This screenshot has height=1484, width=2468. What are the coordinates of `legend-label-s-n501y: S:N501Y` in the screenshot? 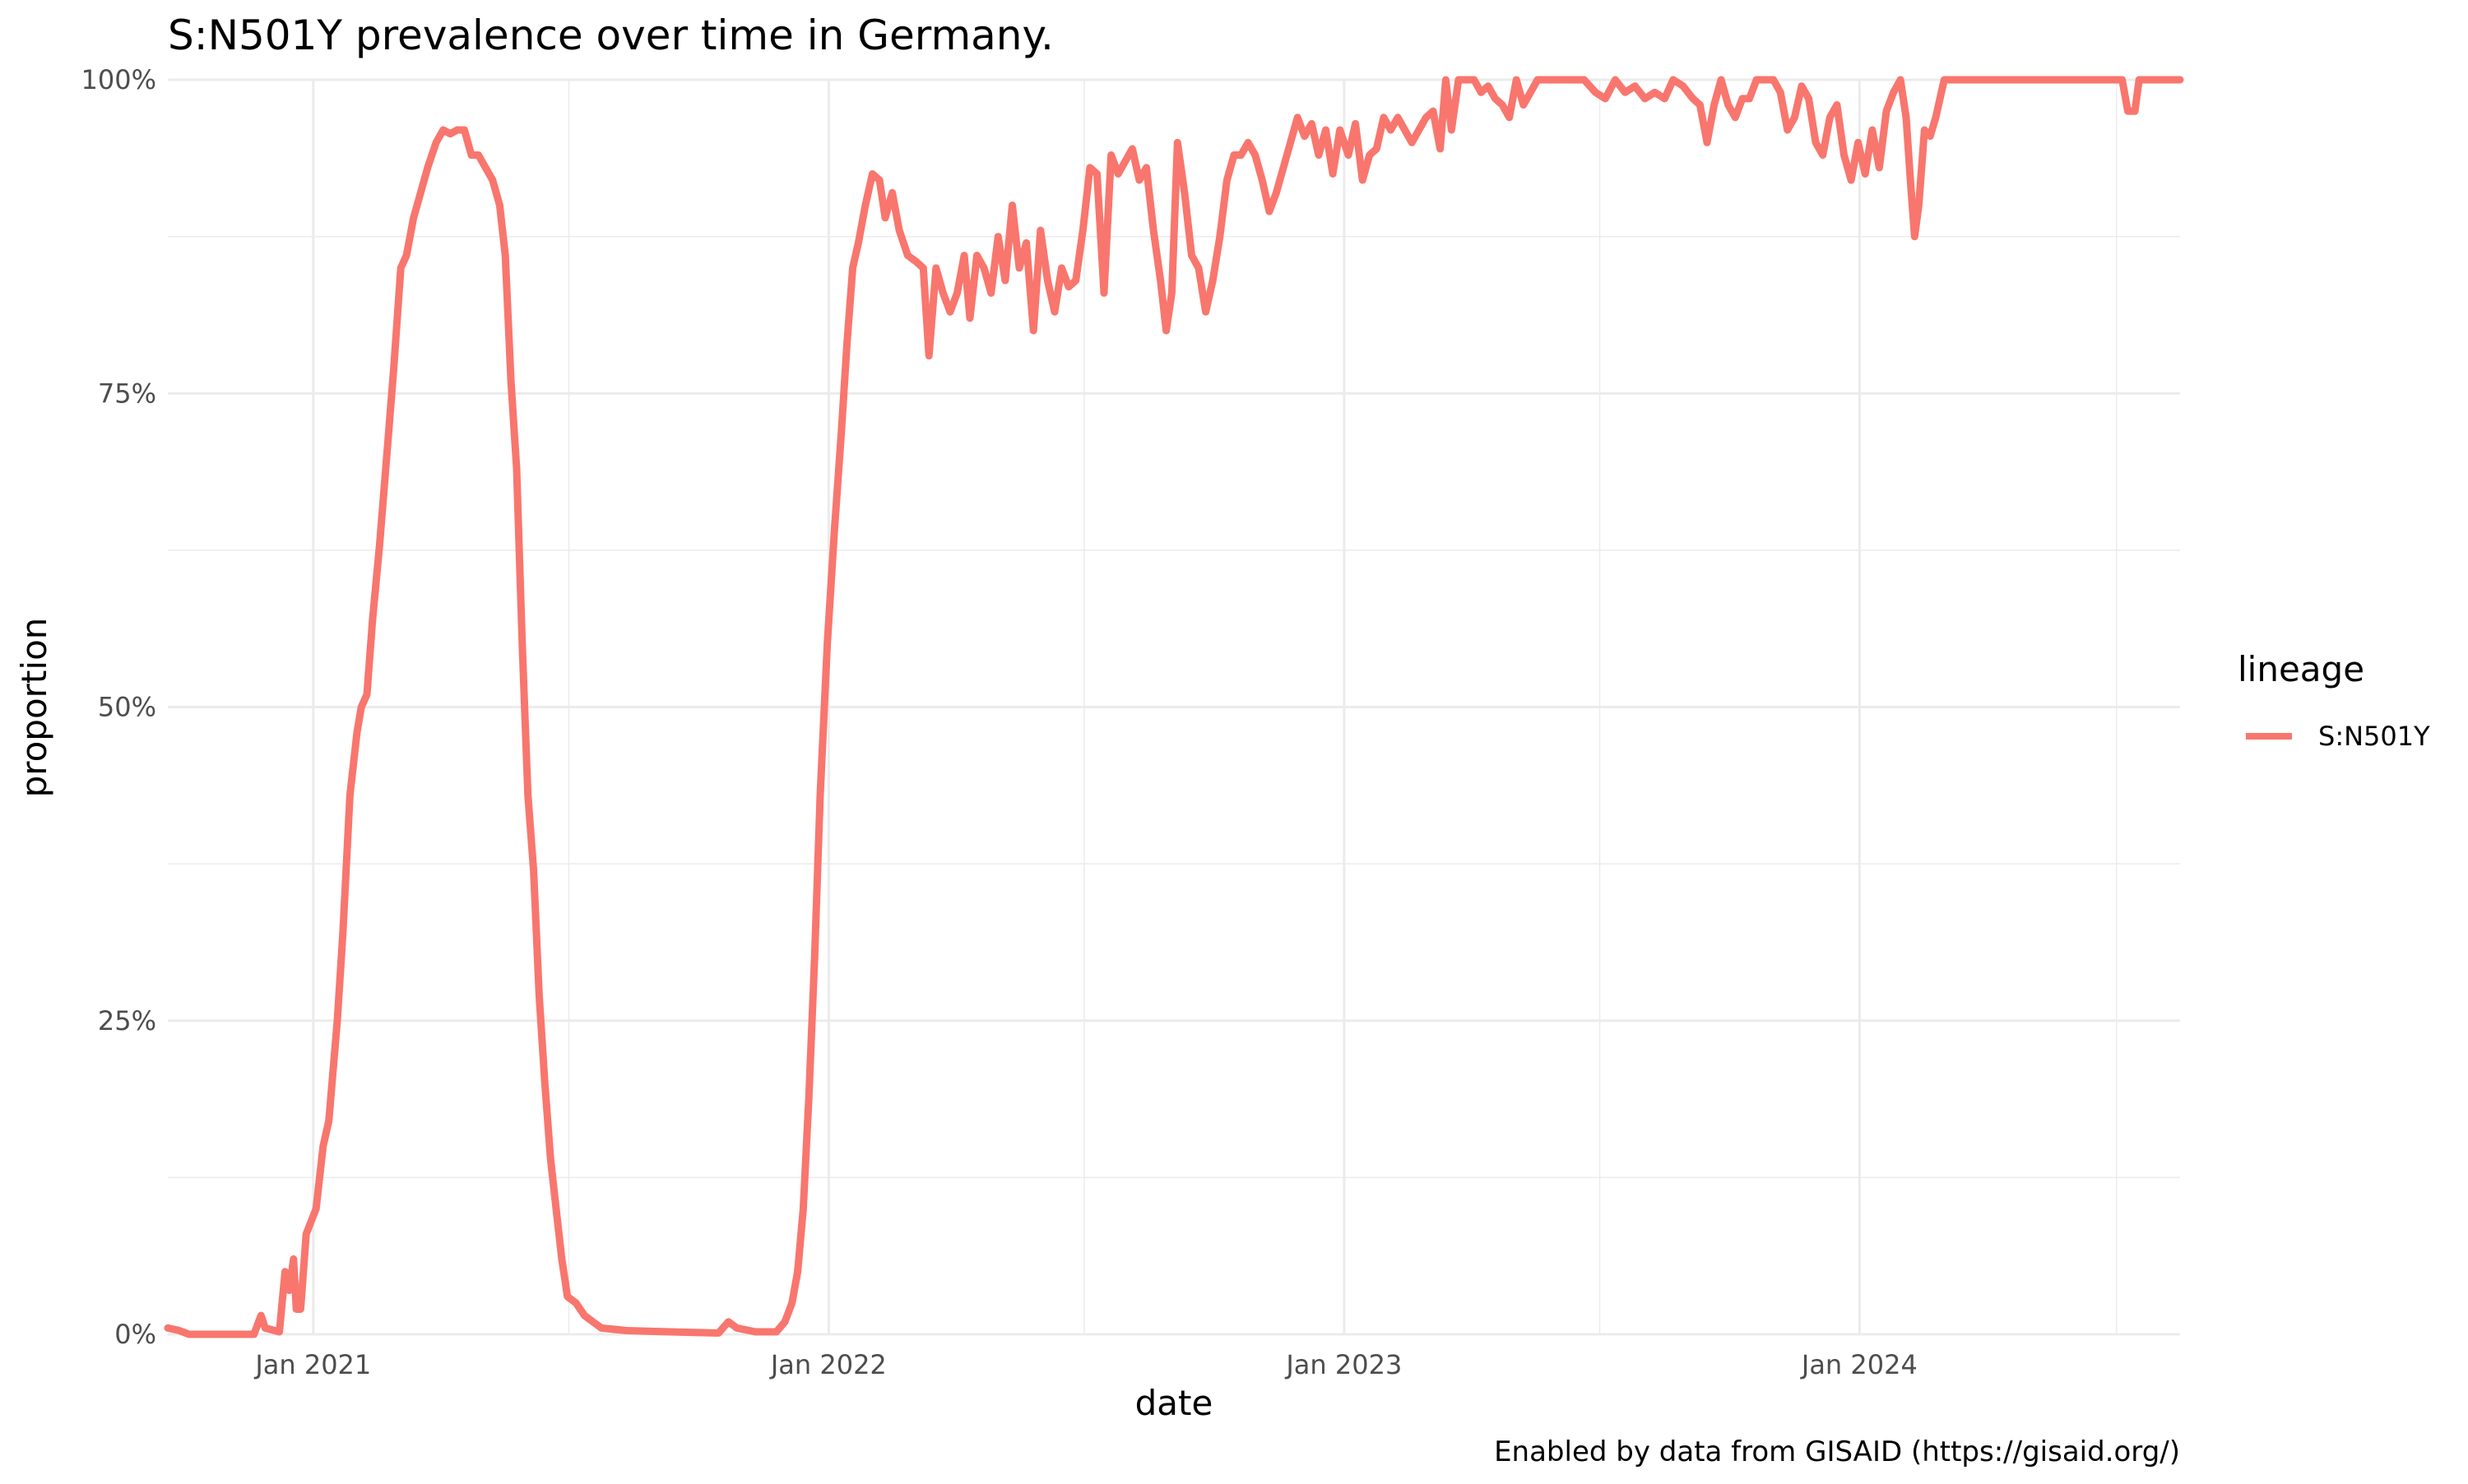 It's located at (2374, 736).